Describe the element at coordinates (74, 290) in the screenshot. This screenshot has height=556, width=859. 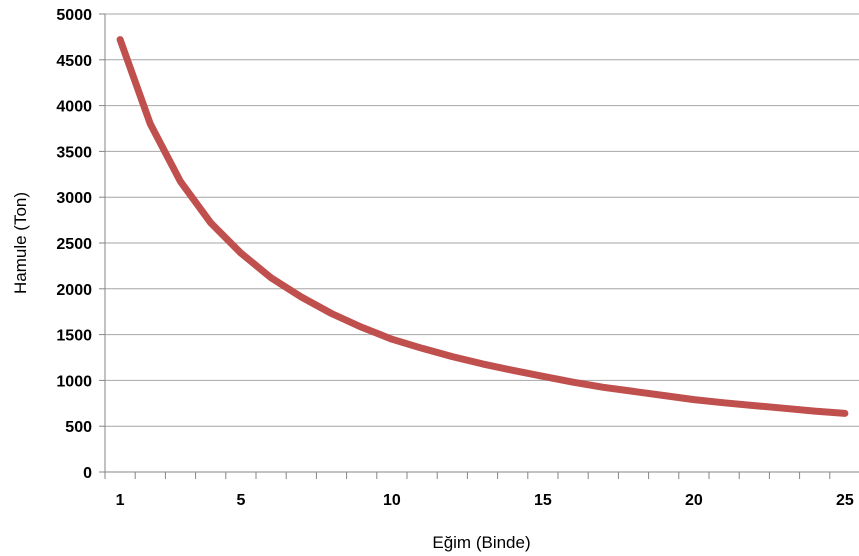
I see `y-tick-label: 2000` at that location.